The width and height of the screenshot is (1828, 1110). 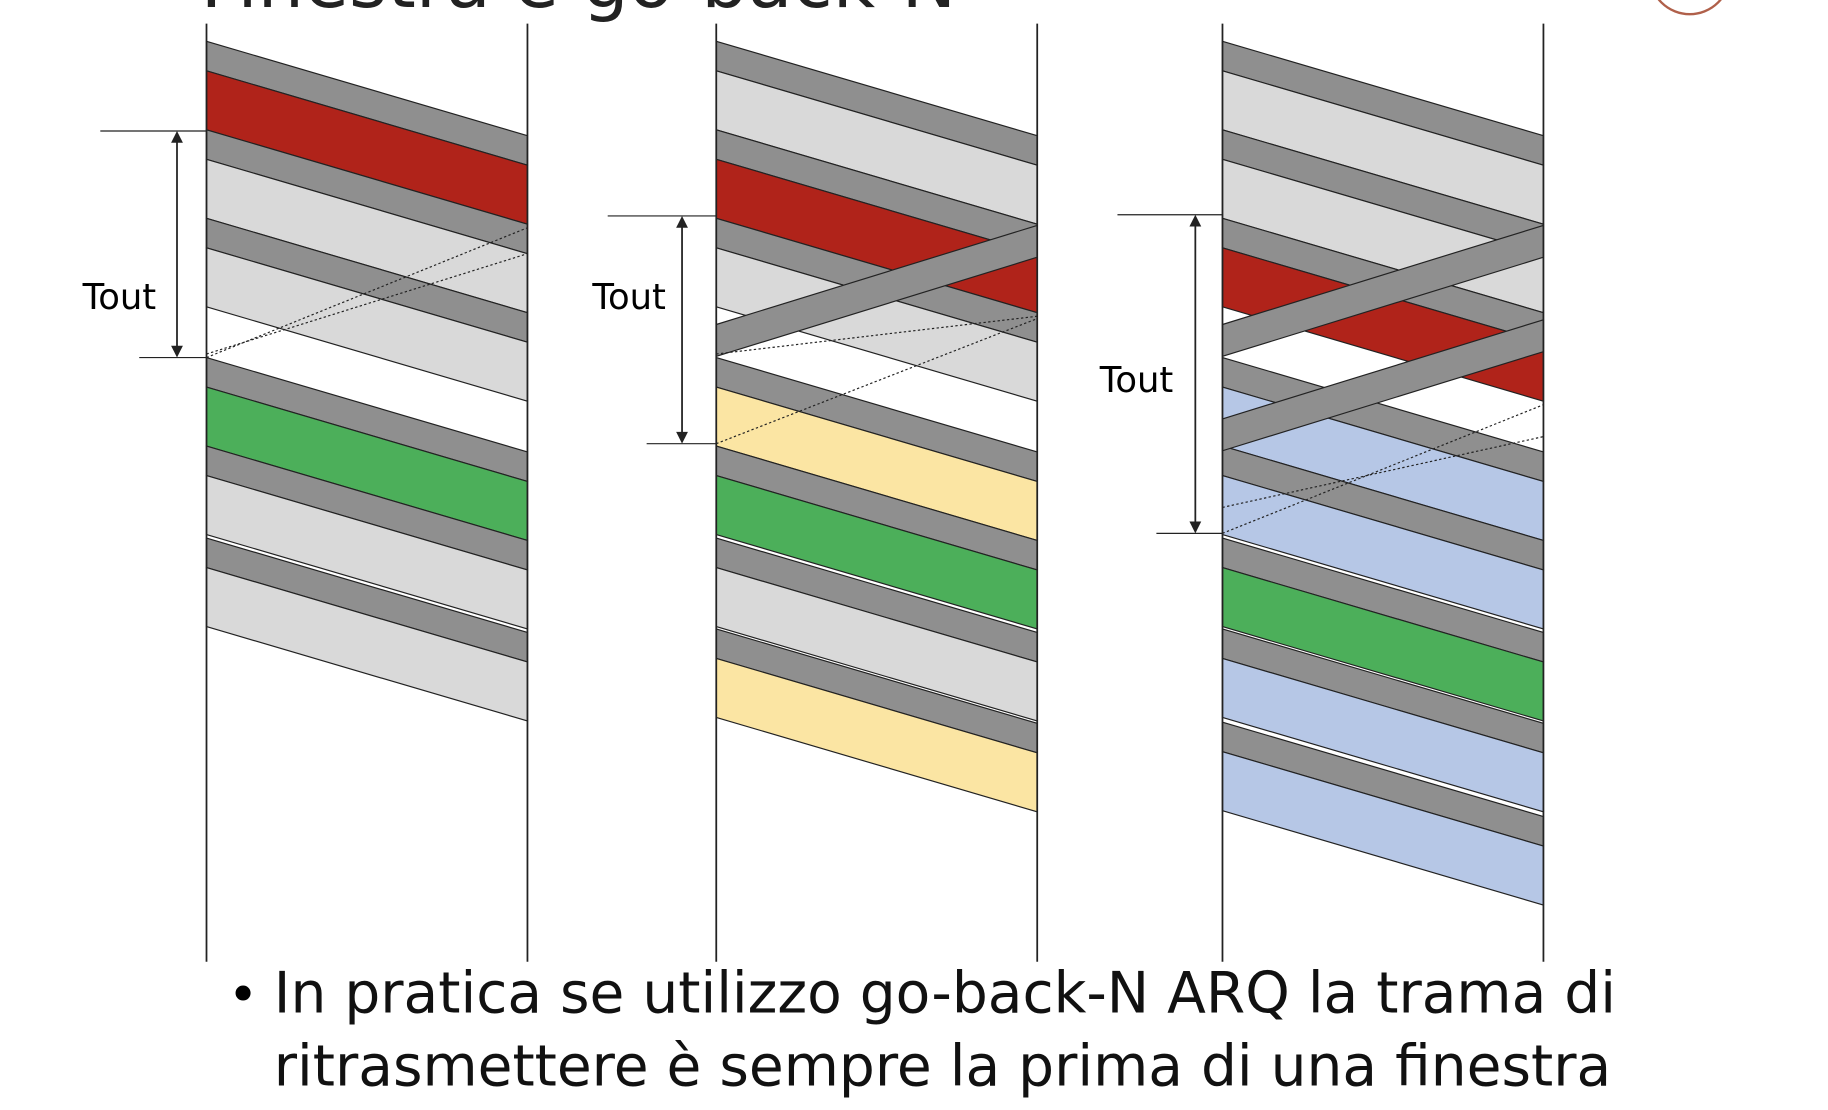 I want to click on logo, so click(x=1689, y=8).